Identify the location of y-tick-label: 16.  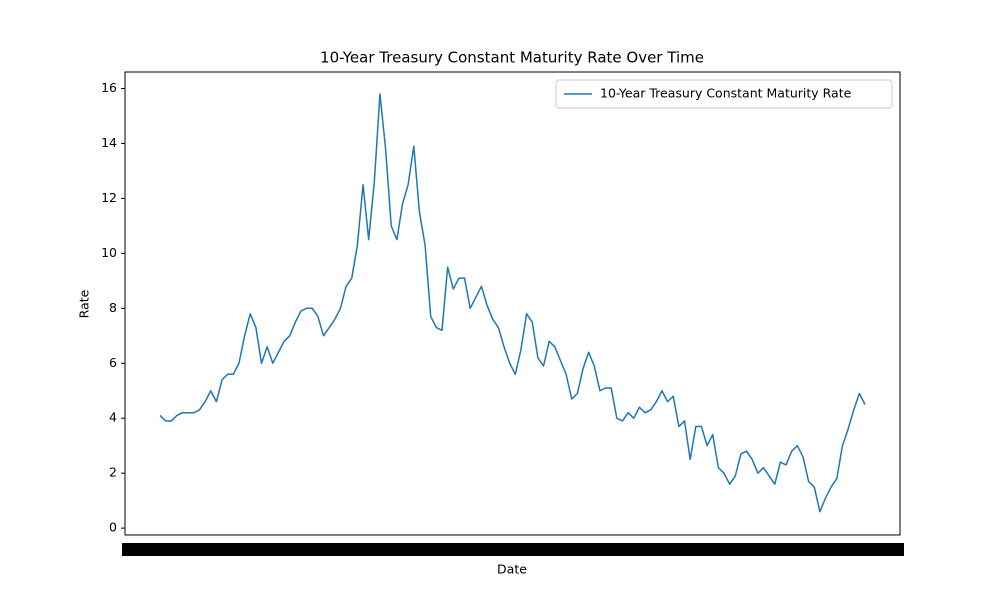
(109, 87).